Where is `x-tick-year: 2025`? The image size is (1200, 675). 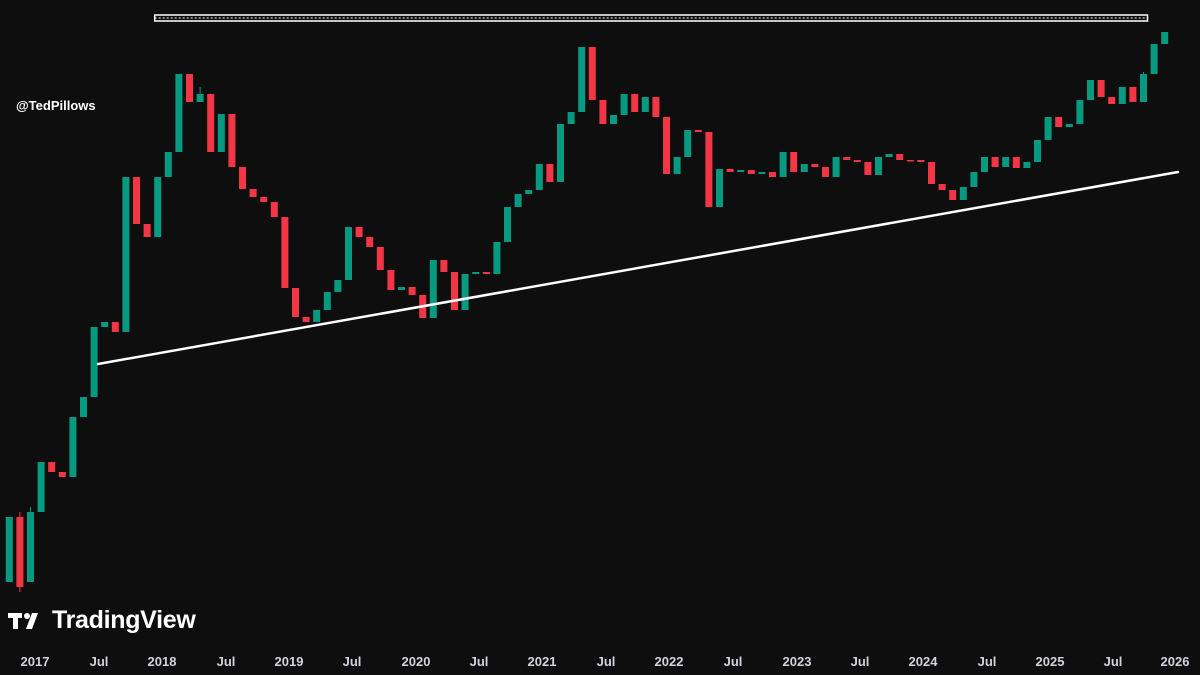
x-tick-year: 2025 is located at coordinates (1050, 661).